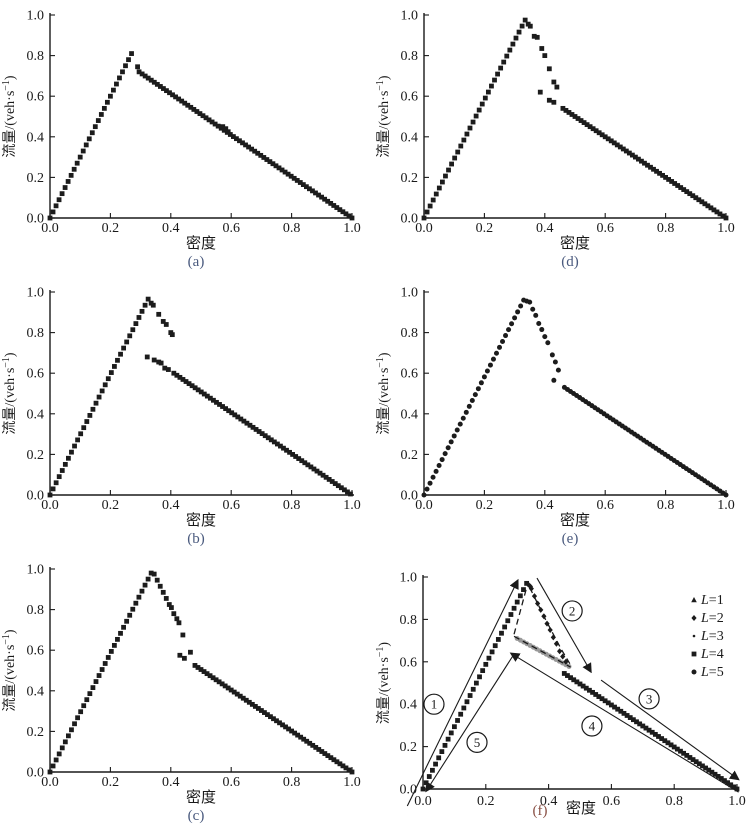 Image resolution: width=748 pixels, height=830 pixels. Describe the element at coordinates (540, 811) in the screenshot. I see `panel-letter: (f)` at that location.